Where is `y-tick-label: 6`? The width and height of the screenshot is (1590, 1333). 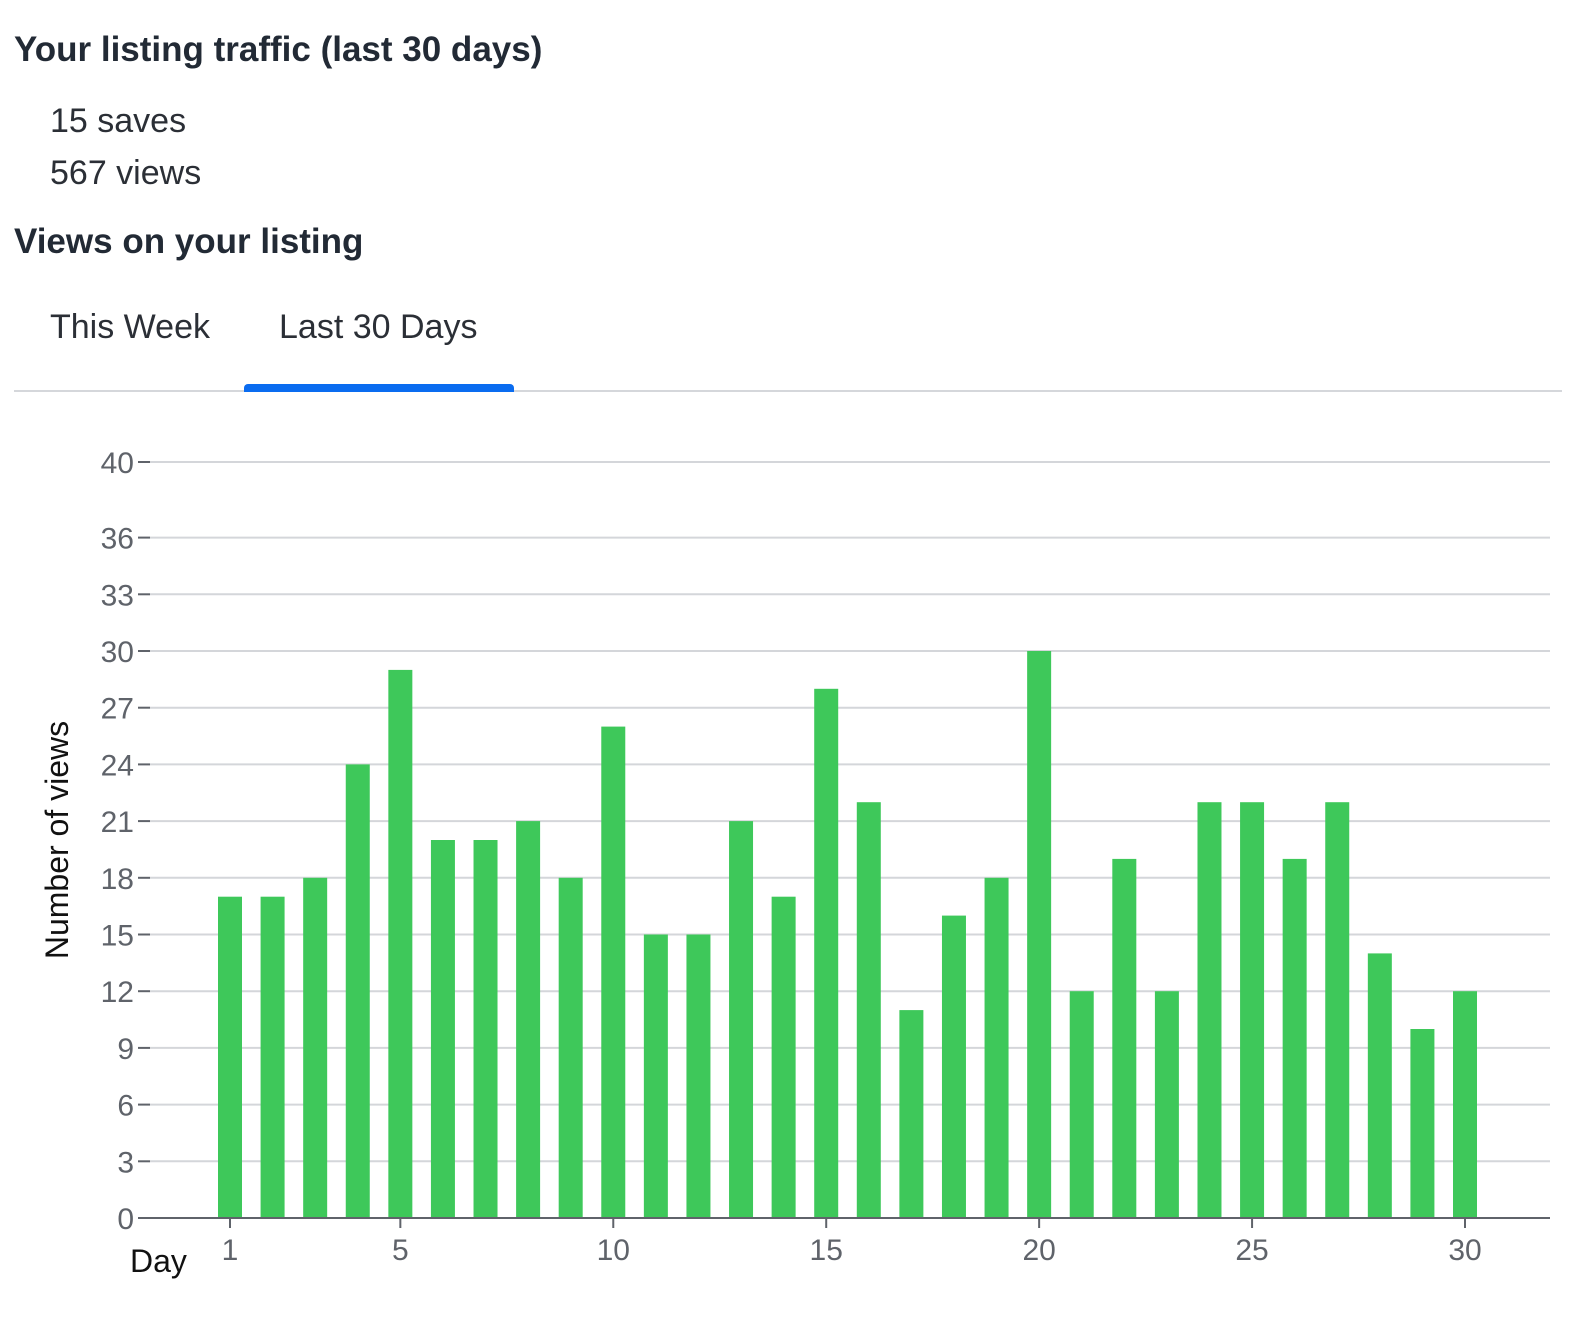 y-tick-label: 6 is located at coordinates (125, 1106).